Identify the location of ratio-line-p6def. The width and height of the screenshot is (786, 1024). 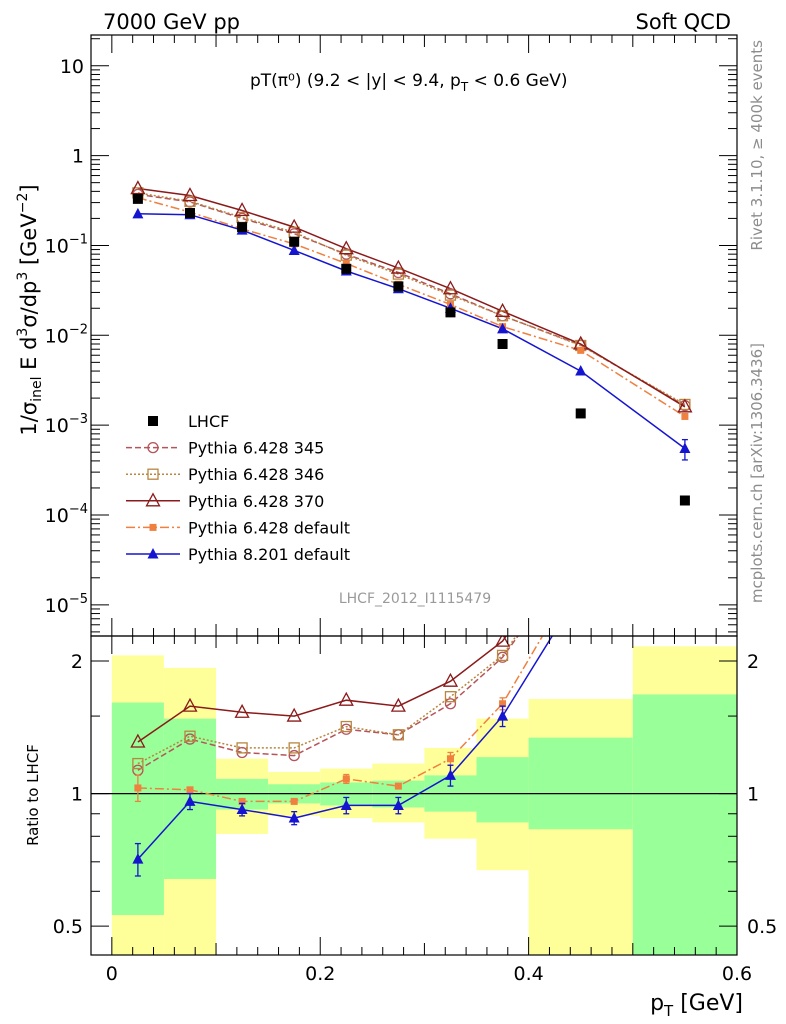
(340, 719).